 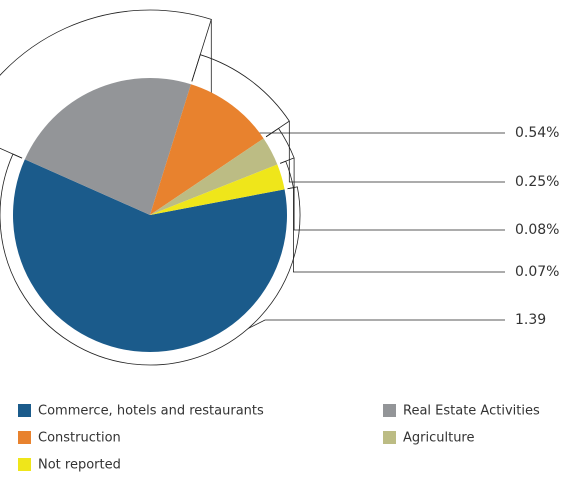 I want to click on legend-label: Not reported, so click(x=79, y=465).